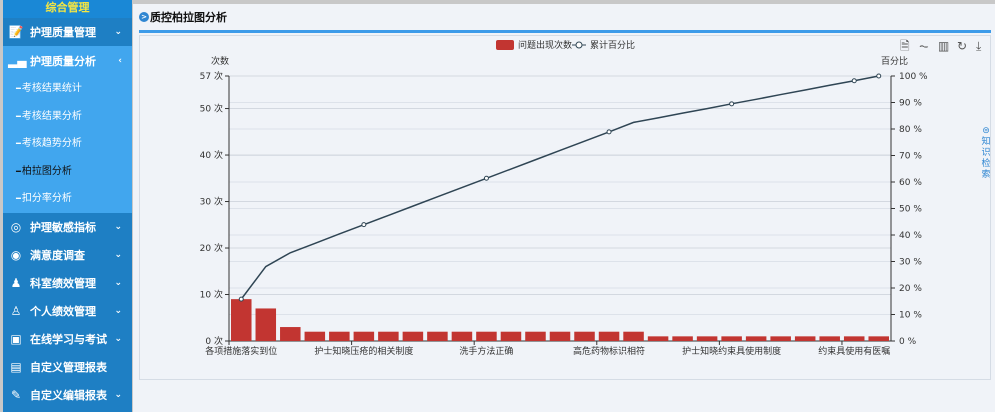 Image resolution: width=995 pixels, height=412 pixels. I want to click on legend-bar-label: 问题出现次数, so click(545, 45).